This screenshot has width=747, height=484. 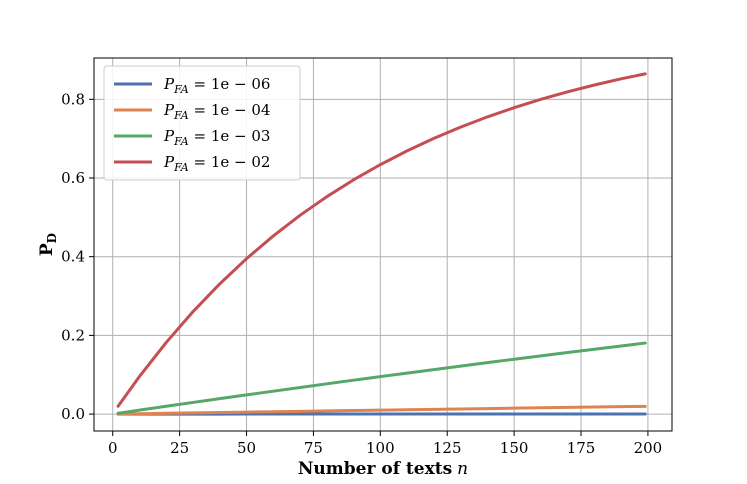 What do you see at coordinates (462, 469) in the screenshot?
I see `x-axis-title-variable: n` at bounding box center [462, 469].